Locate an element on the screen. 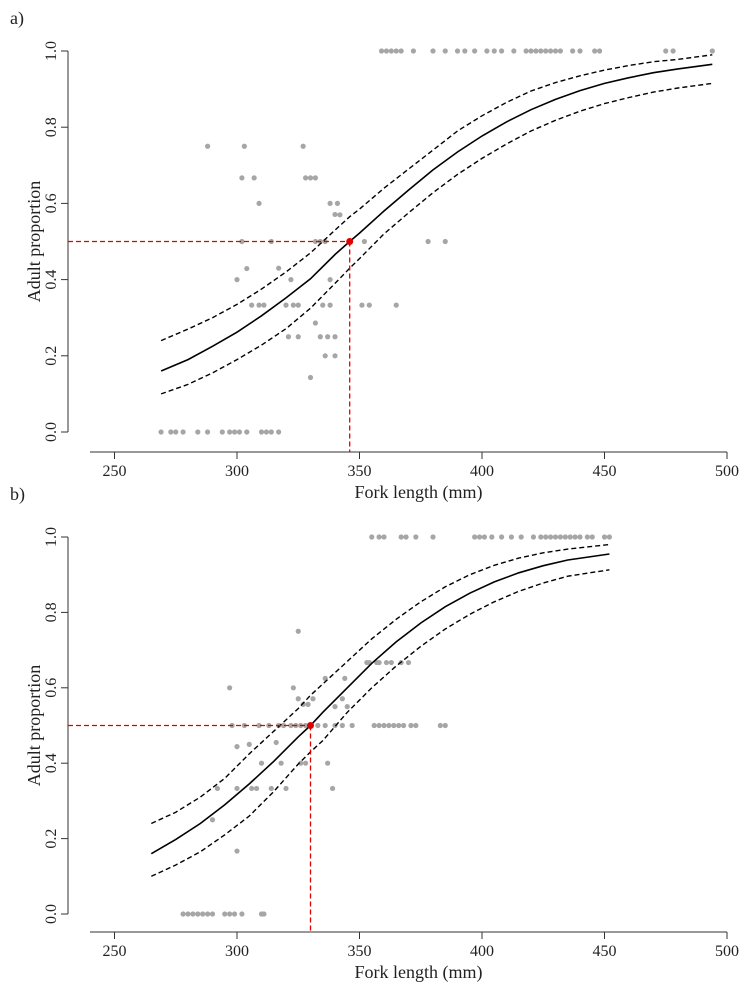 The image size is (747, 987). x-tick-label: 350 is located at coordinates (360, 951).